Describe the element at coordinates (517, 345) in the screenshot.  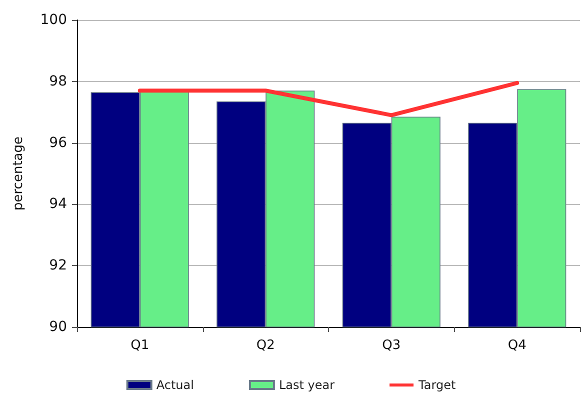
I see `x-tick-label: Q4` at that location.